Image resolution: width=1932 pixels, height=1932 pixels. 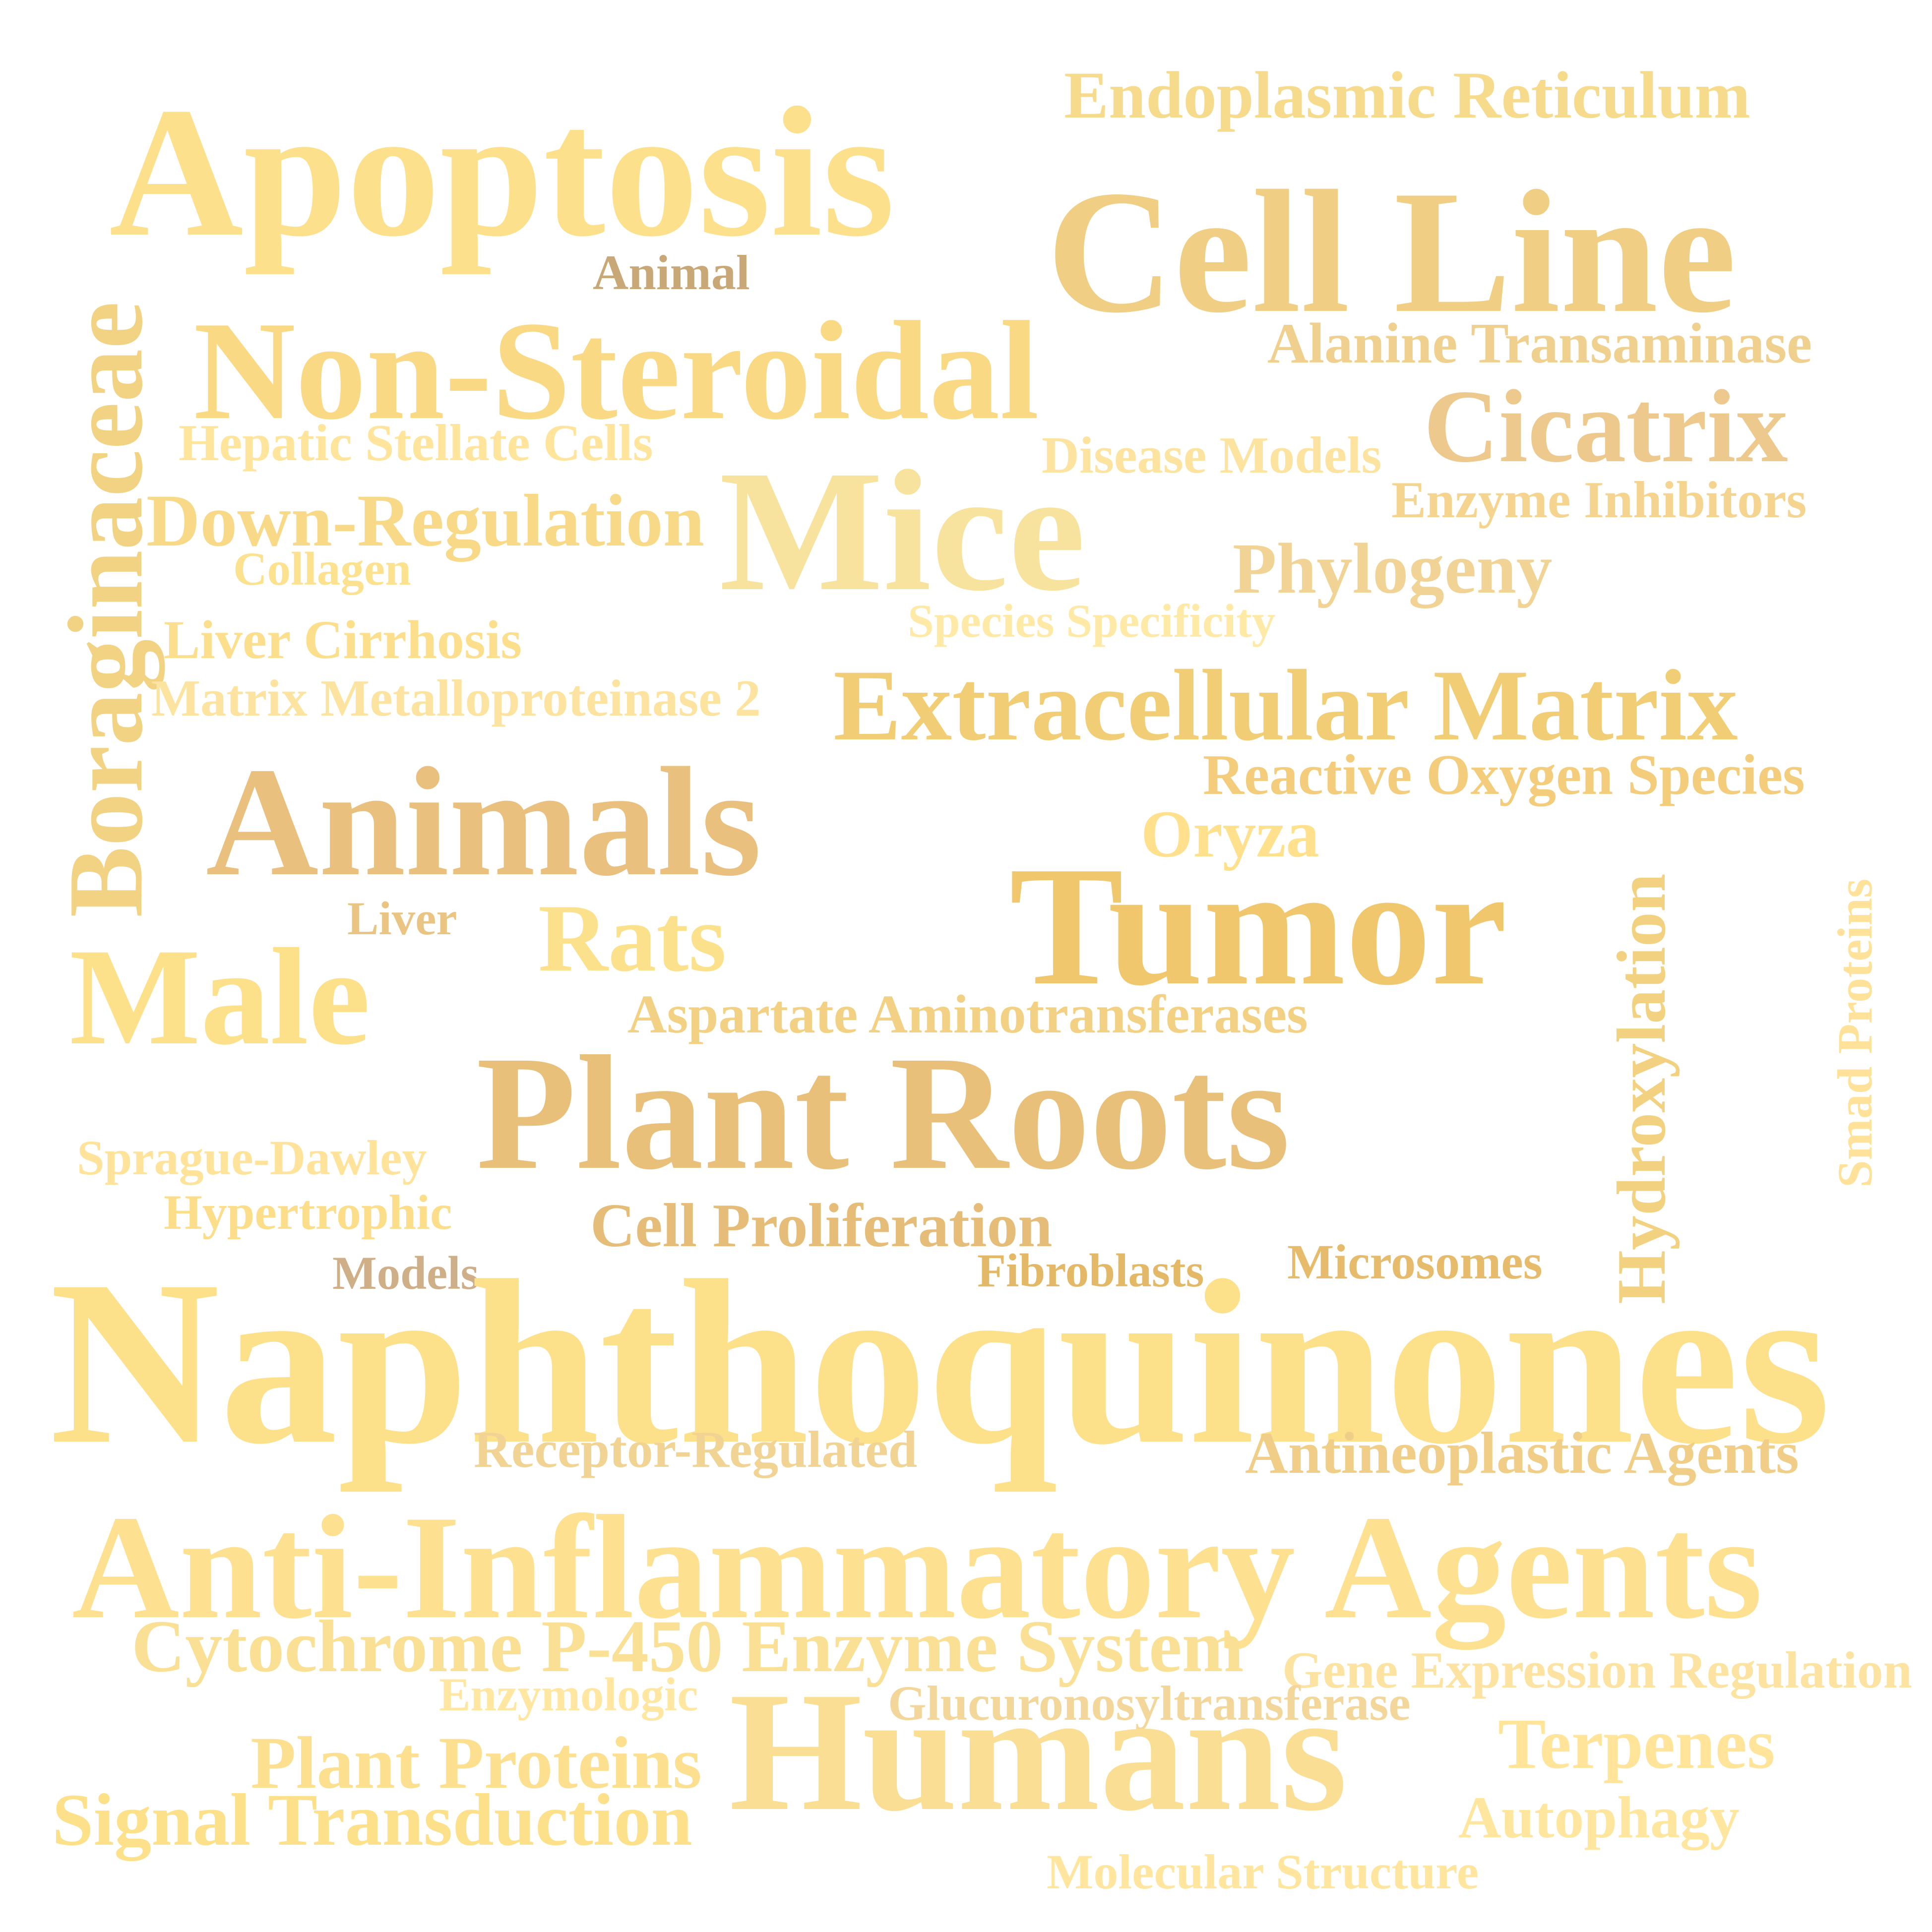 I want to click on word-cicatrix: Cicatrix, so click(x=1606, y=426).